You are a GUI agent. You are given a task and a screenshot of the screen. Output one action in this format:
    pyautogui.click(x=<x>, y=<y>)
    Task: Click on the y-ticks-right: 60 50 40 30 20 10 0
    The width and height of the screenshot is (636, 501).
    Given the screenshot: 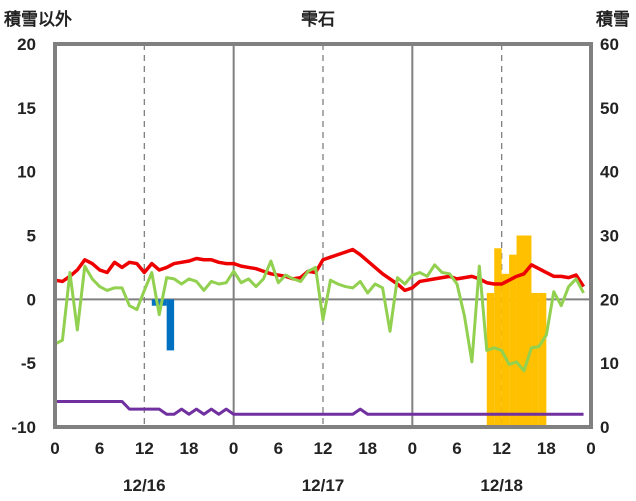 What is the action you would take?
    pyautogui.click(x=609, y=236)
    